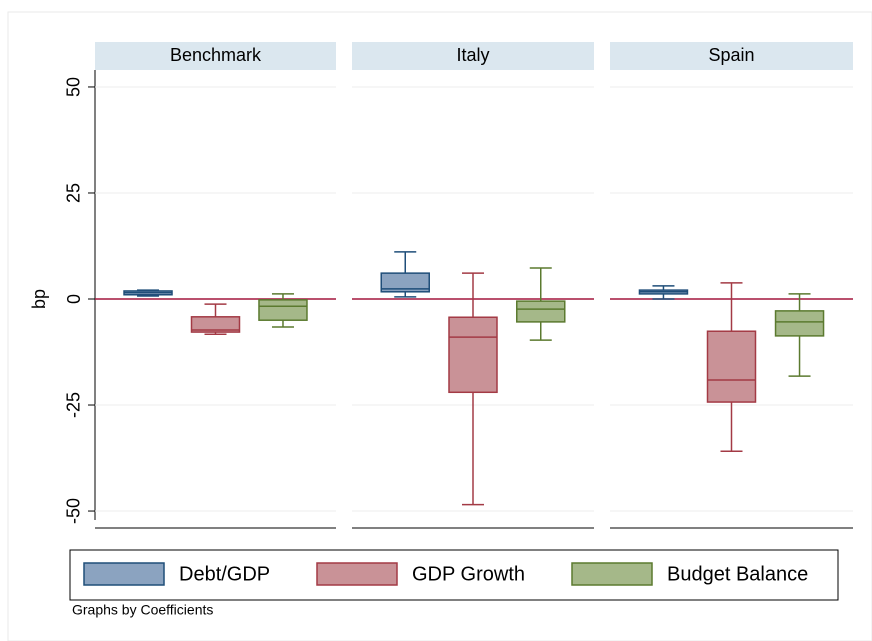 The image size is (872, 641). I want to click on y-tick-label: -25, so click(74, 405).